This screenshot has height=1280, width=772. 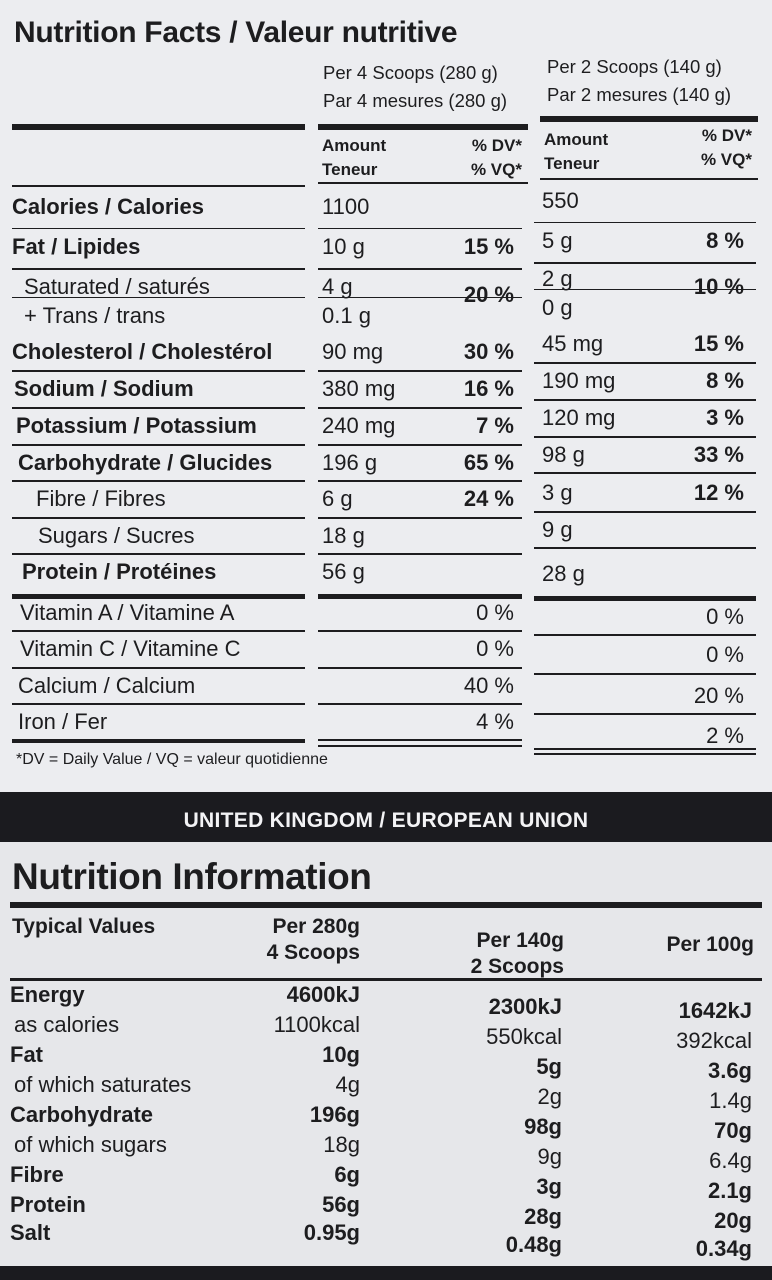 I want to click on uk-value-col1: 196g, so click(x=334, y=1114).